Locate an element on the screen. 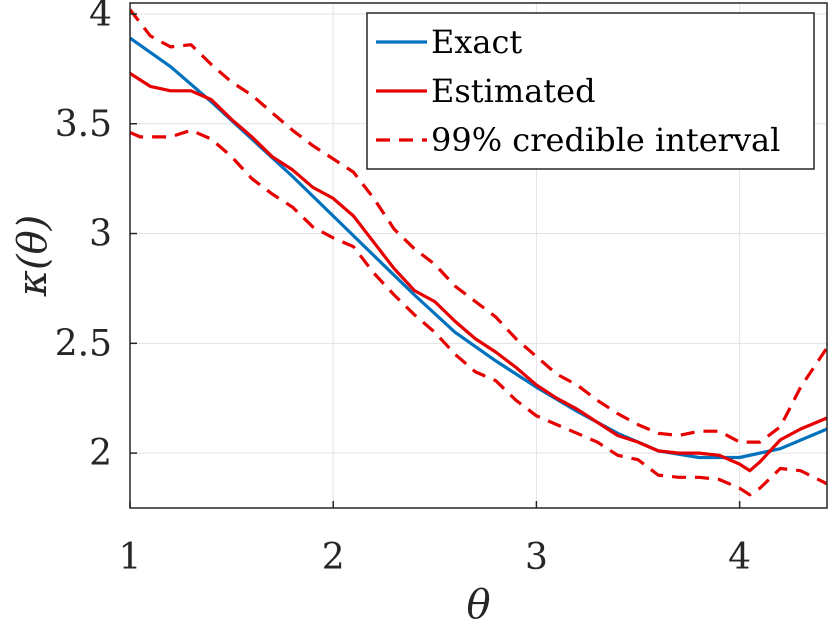  x-tick-label: 4 is located at coordinates (739, 557).